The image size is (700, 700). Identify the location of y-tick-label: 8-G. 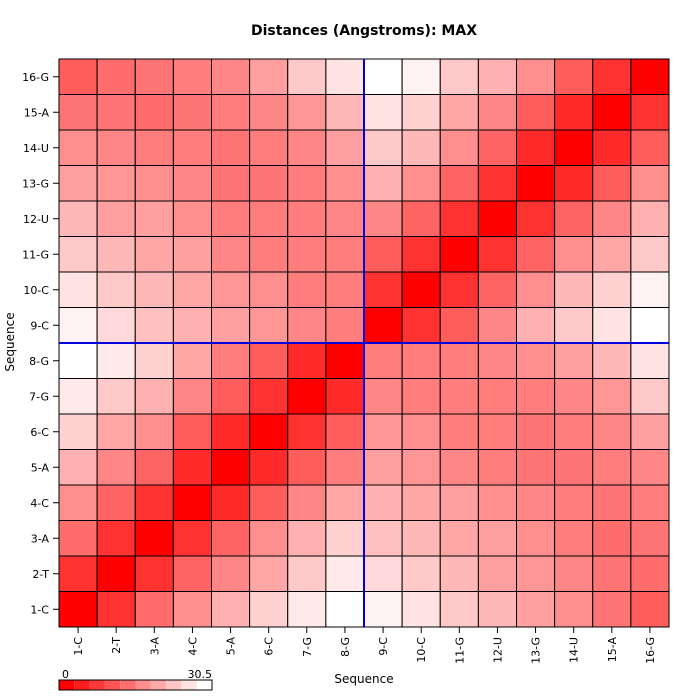
(39, 361).